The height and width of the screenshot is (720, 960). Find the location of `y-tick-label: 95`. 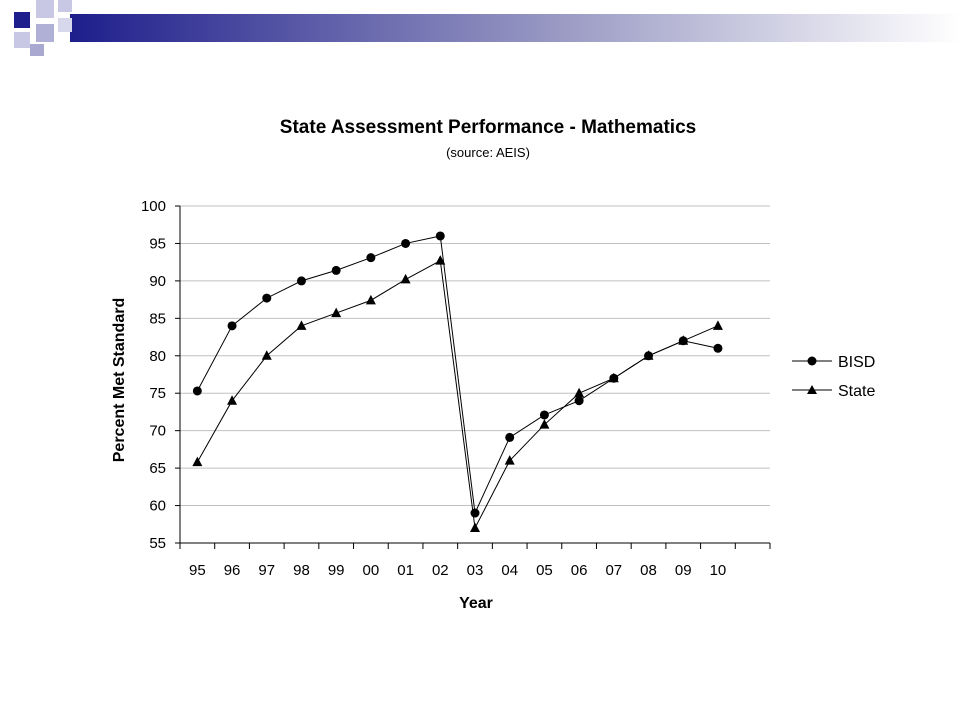

y-tick-label: 95 is located at coordinates (157, 243).